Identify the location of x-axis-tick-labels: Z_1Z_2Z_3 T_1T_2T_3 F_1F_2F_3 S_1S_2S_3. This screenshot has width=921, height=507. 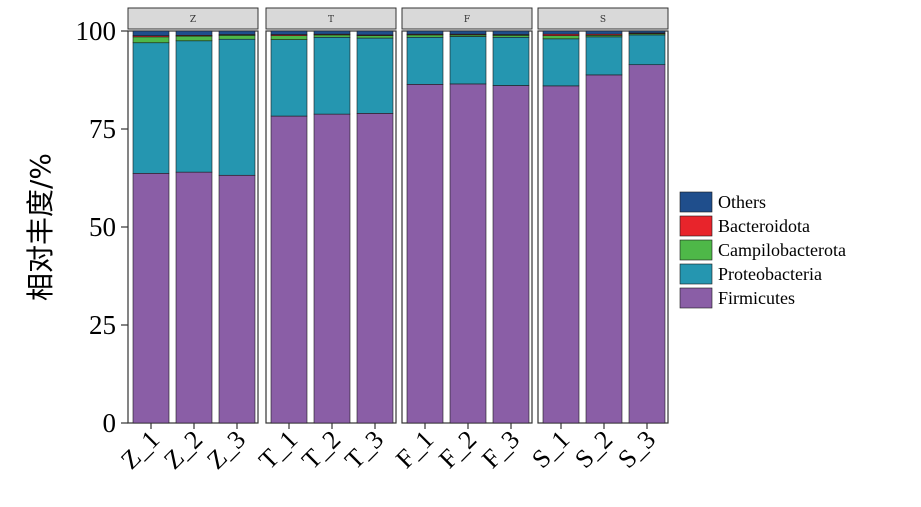
(388, 449).